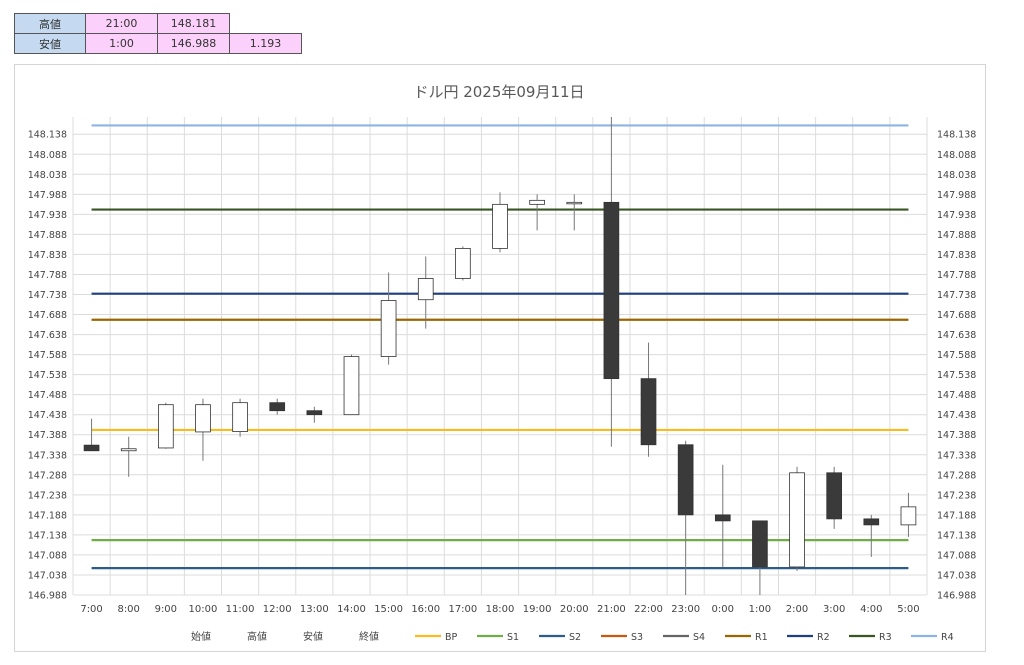  I want to click on x-tick-label: 22:00, so click(648, 609).